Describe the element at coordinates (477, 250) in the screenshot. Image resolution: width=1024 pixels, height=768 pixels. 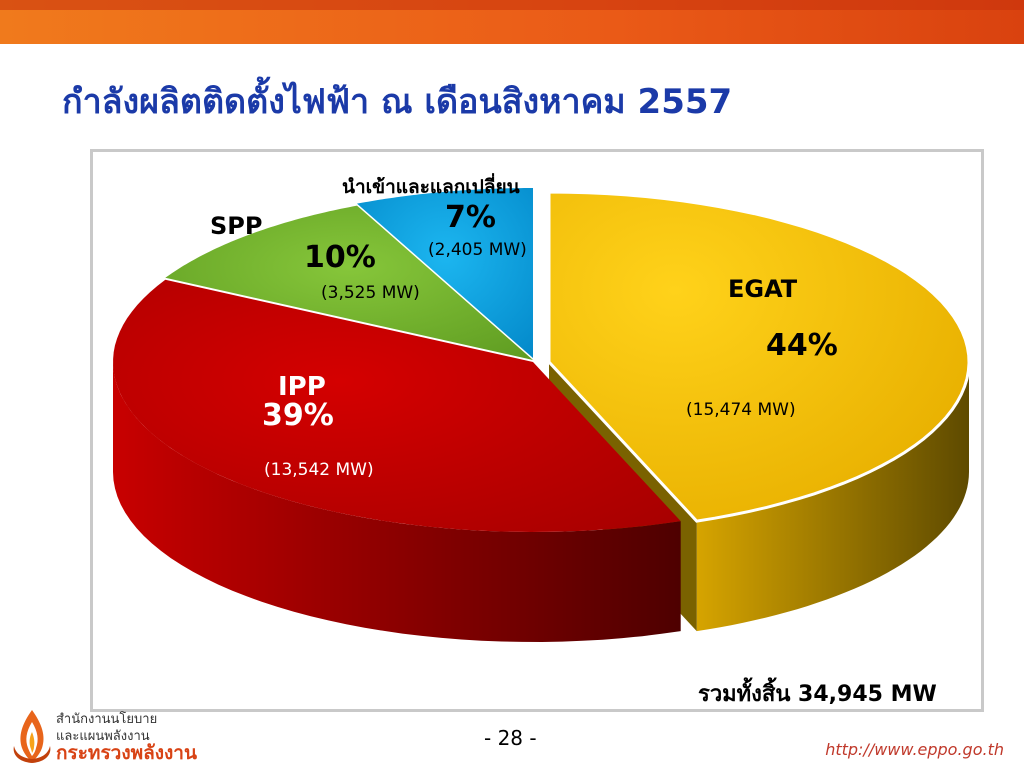
I see `import-mw-label: (2,405 MW)` at that location.